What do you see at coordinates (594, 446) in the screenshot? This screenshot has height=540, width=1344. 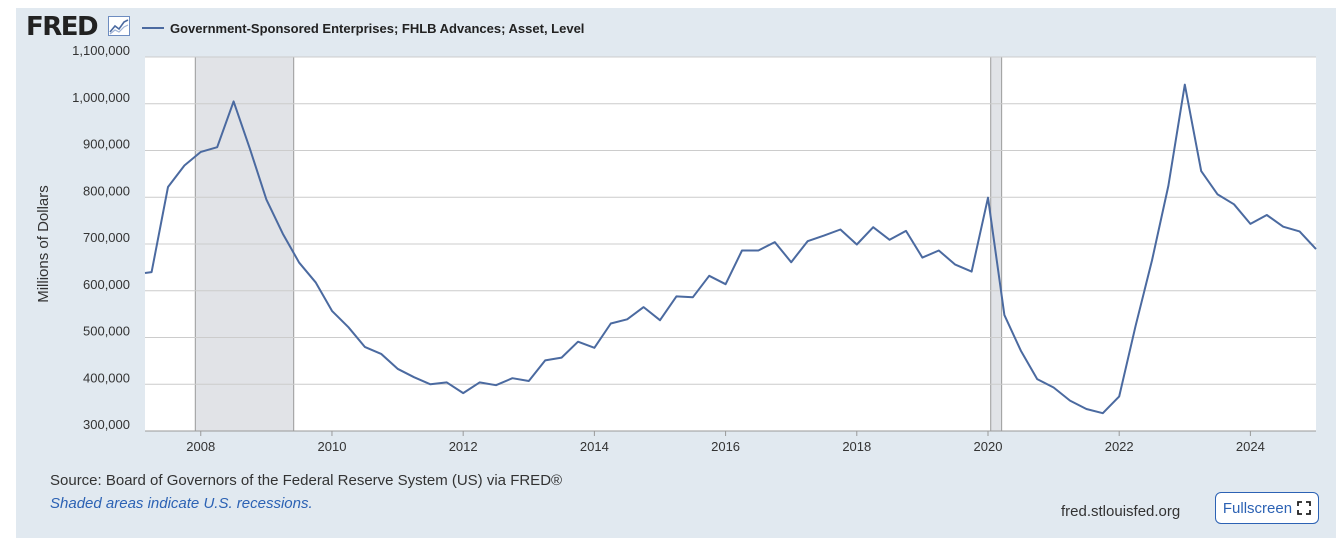 I see `x-tick-label: 2014` at bounding box center [594, 446].